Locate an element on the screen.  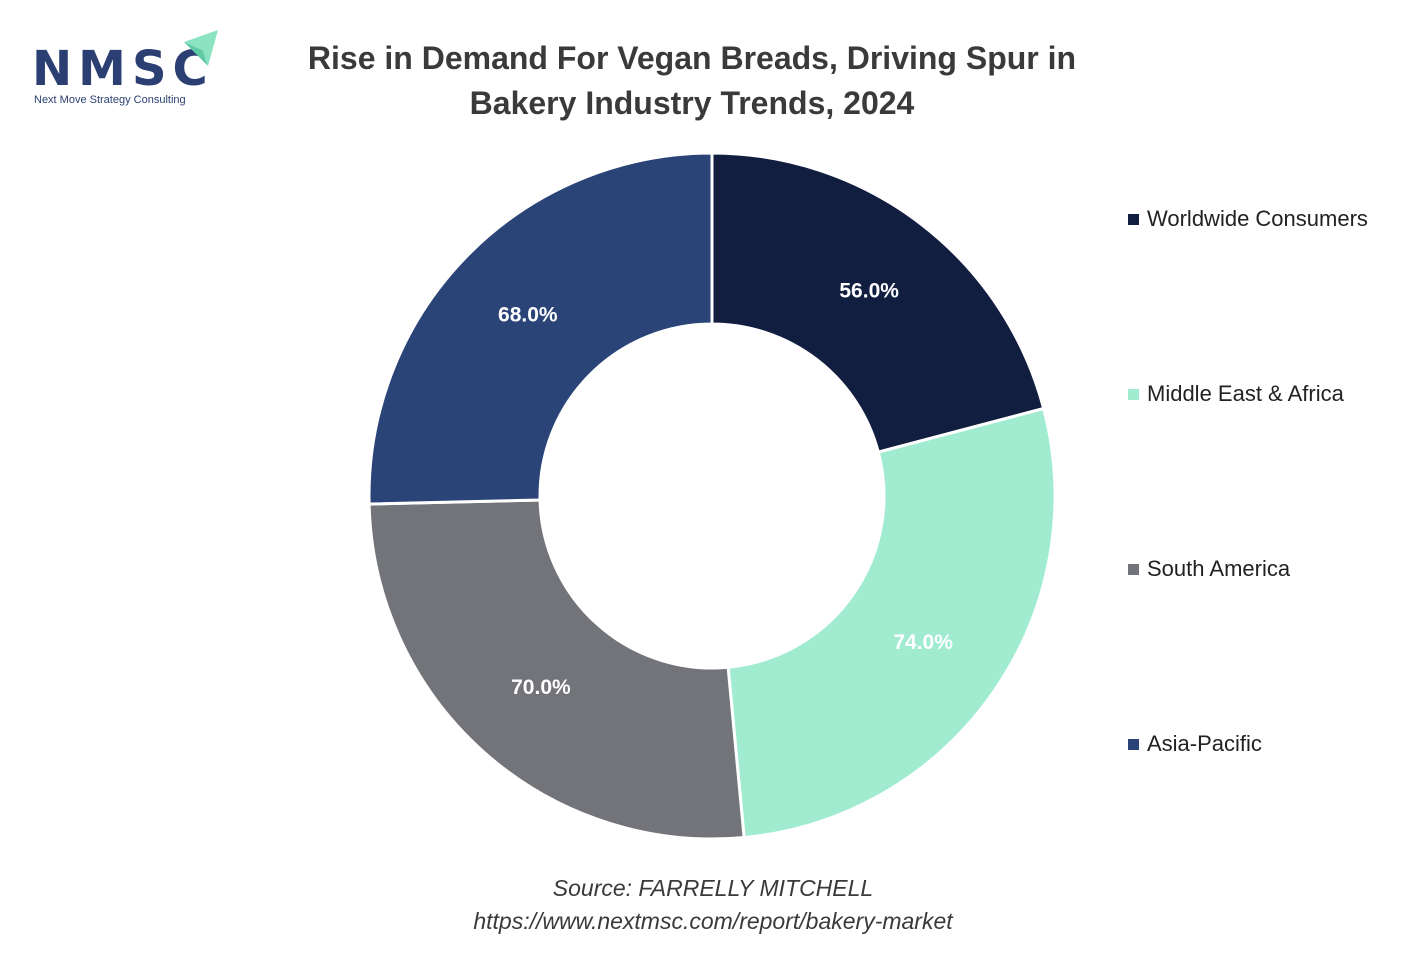
logo: NMSC Next Move Strategy Consulting is located at coordinates (132, 71).